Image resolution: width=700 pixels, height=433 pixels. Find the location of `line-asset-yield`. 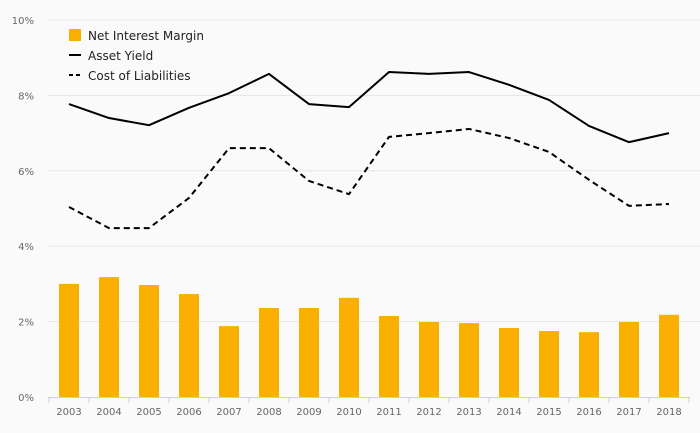

line-asset-yield is located at coordinates (369, 107).